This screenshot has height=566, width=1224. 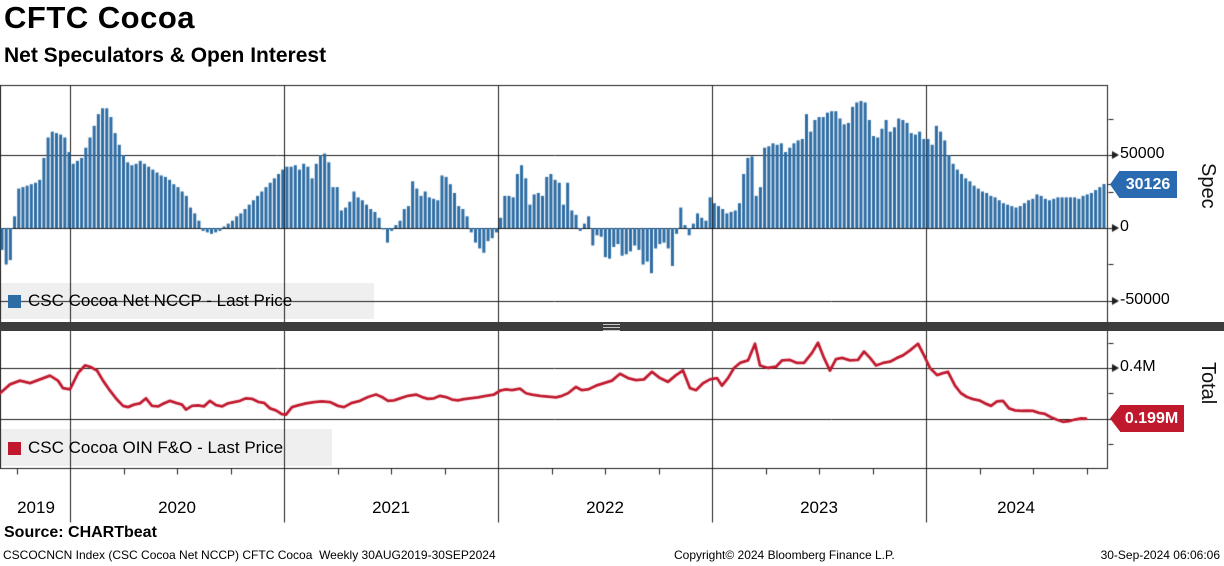 I want to click on red-series-swatch-icon, so click(x=14, y=448).